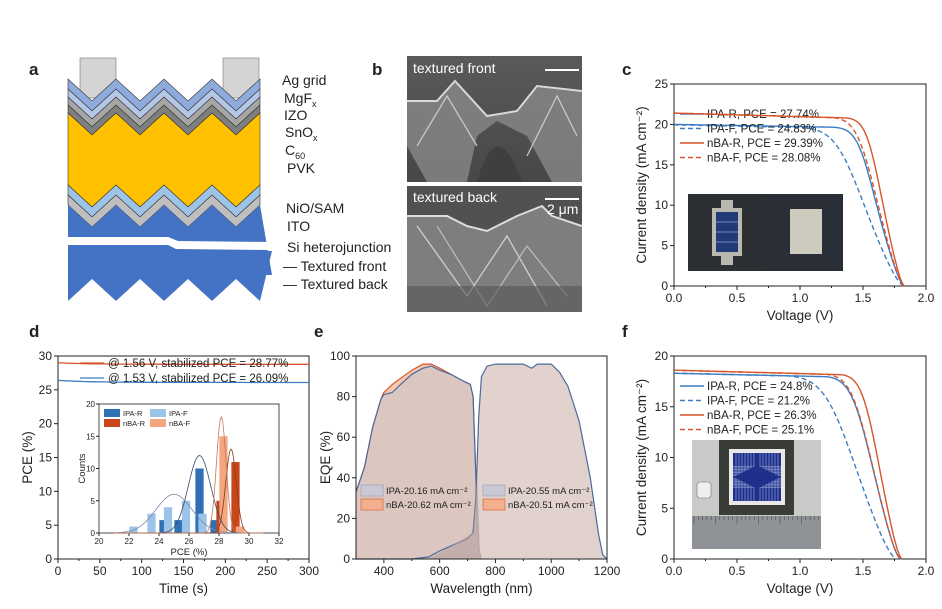 Image resolution: width=942 pixels, height=609 pixels. What do you see at coordinates (315, 137) in the screenshot?
I see `label-snox-sub: x` at bounding box center [315, 137].